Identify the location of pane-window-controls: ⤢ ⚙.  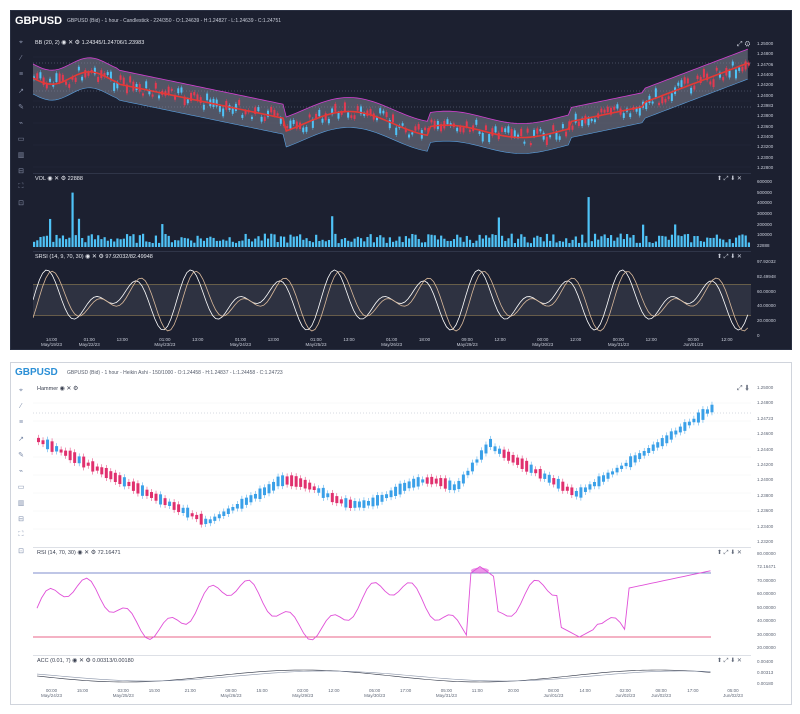
(743, 45).